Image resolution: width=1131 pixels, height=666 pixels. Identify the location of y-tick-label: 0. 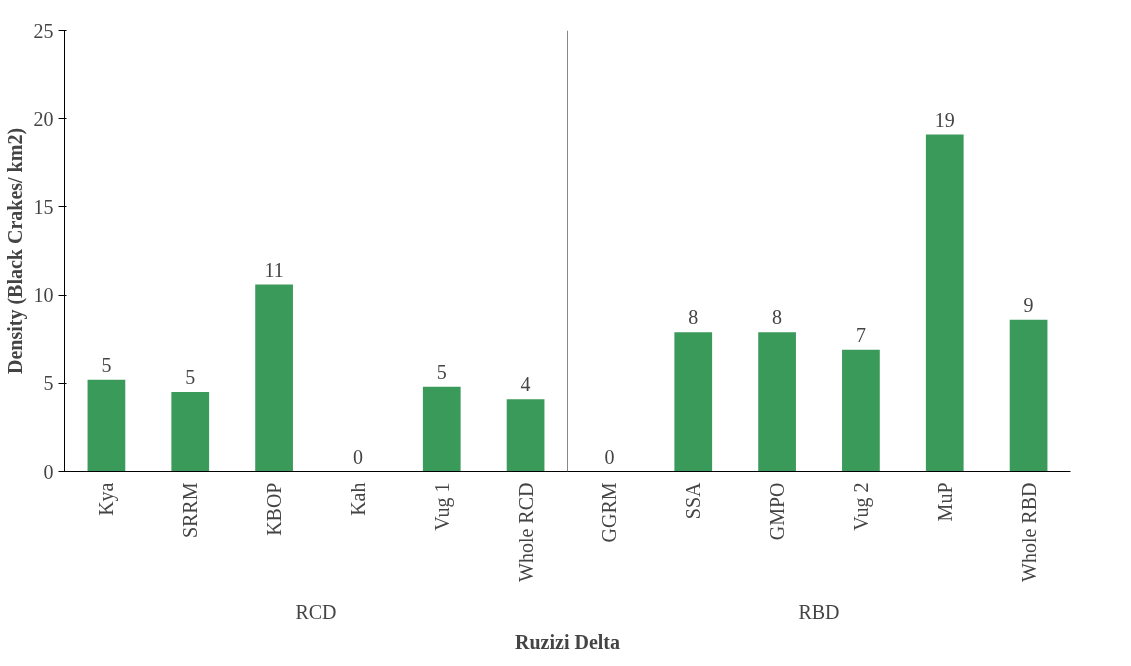
(48, 471).